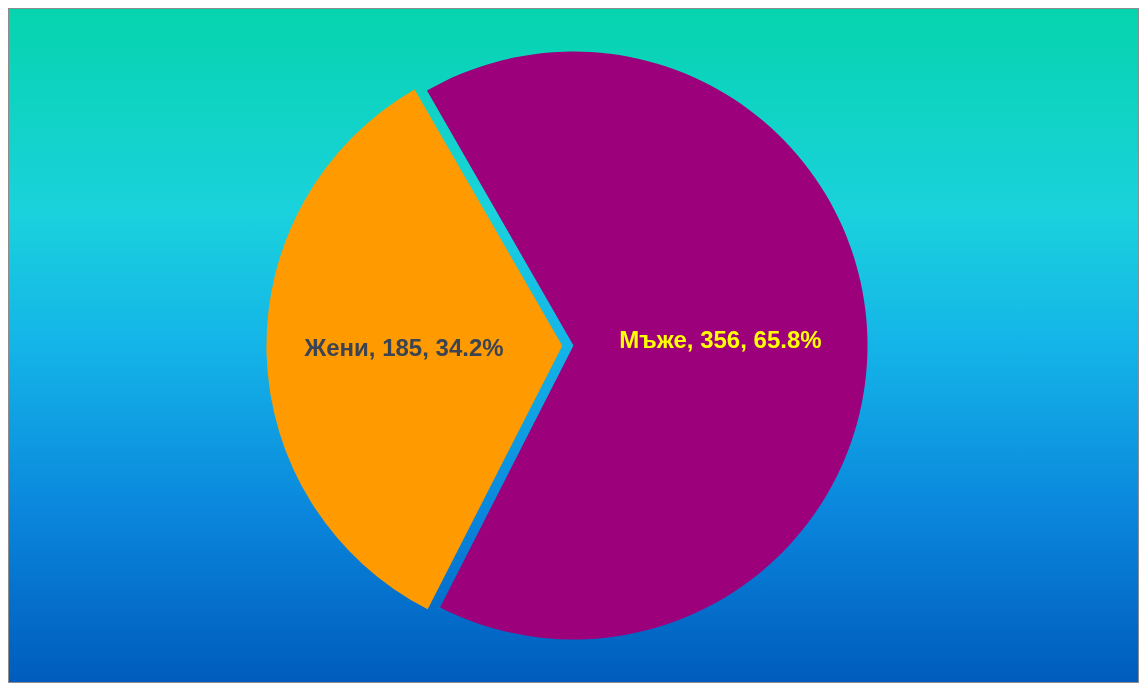  What do you see at coordinates (336, 348) in the screenshot?
I see `slice-label: Жени` at bounding box center [336, 348].